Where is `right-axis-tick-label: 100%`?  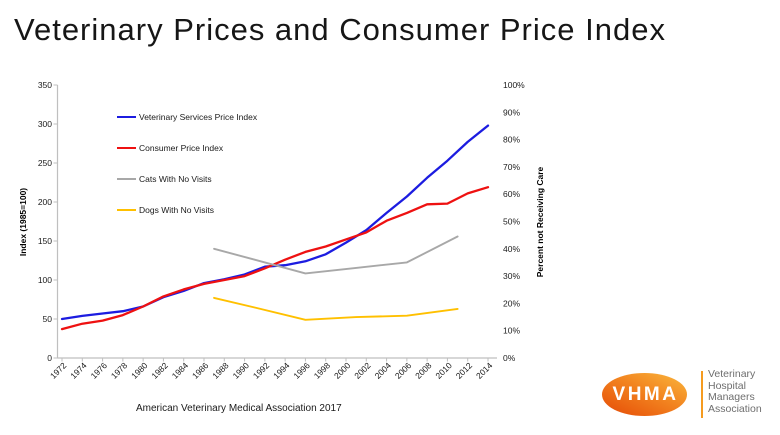 right-axis-tick-label: 100% is located at coordinates (514, 85).